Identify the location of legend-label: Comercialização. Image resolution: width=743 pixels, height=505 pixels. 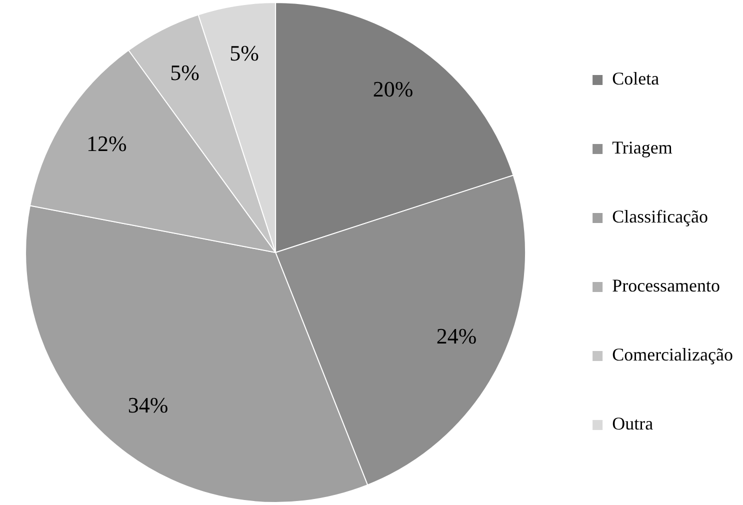
(673, 354).